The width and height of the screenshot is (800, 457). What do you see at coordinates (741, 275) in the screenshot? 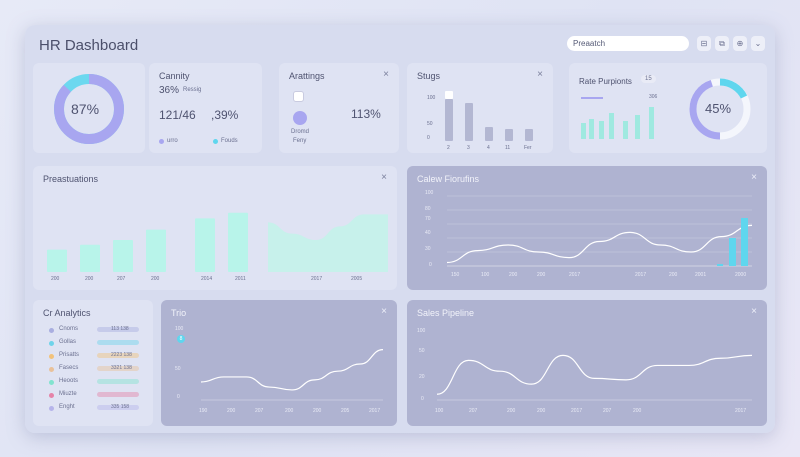
I see `calew-x-tick: 2000` at bounding box center [741, 275].